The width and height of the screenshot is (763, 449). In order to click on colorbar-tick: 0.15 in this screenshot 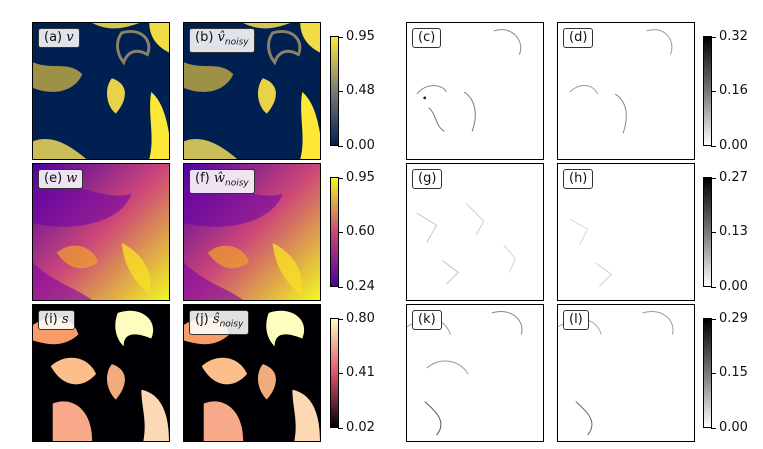, I will do `click(729, 372)`.